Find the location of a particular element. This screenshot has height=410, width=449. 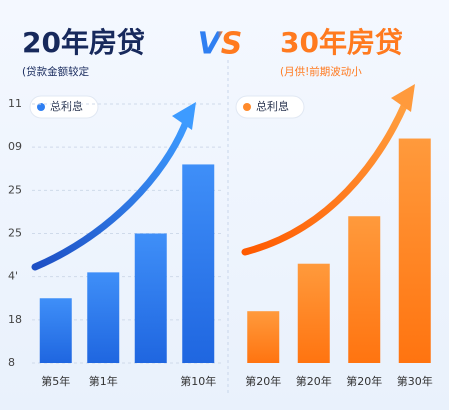

y-tick-label: 4' is located at coordinates (13, 276).